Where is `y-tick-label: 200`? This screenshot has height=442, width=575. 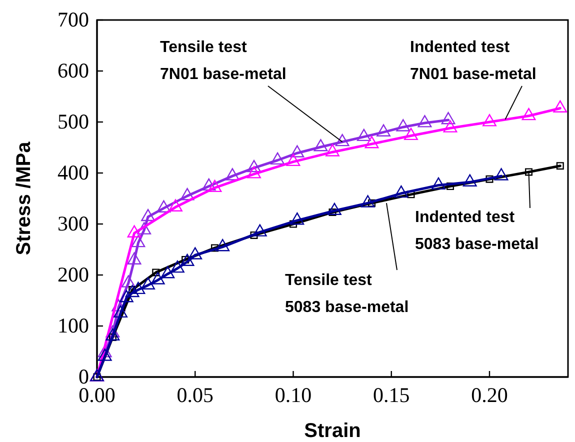 y-tick-label: 200 is located at coordinates (73, 274).